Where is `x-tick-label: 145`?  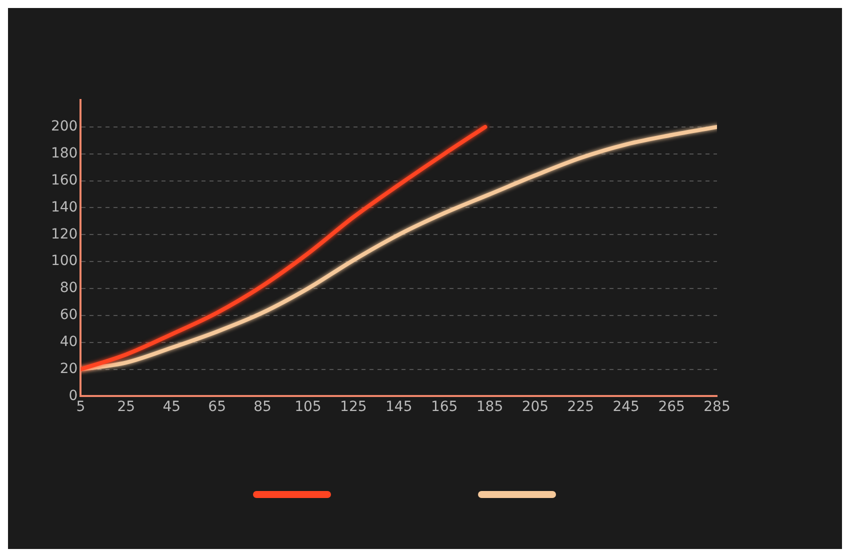
x-tick-label: 145 is located at coordinates (398, 407).